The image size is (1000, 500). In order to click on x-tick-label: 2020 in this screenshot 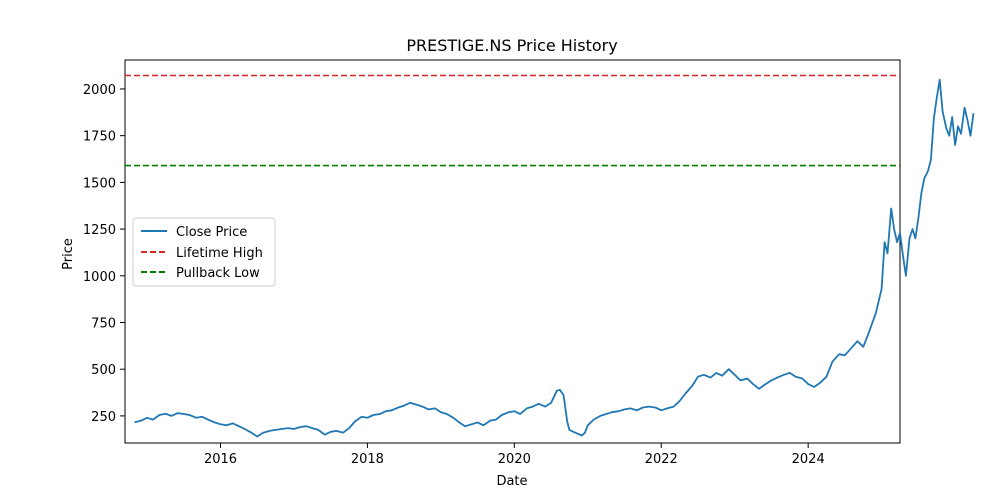, I will do `click(514, 459)`.